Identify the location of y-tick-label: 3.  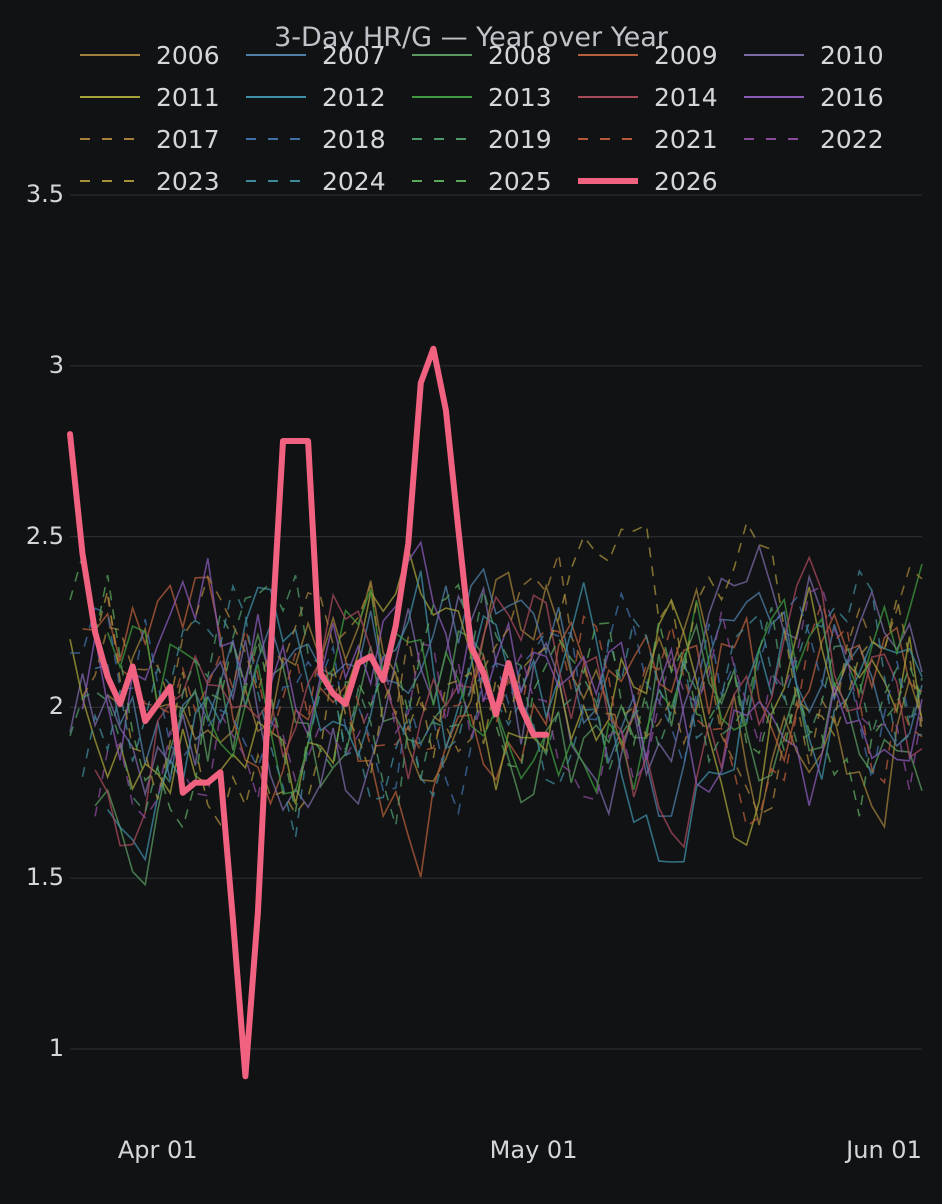
(56, 364).